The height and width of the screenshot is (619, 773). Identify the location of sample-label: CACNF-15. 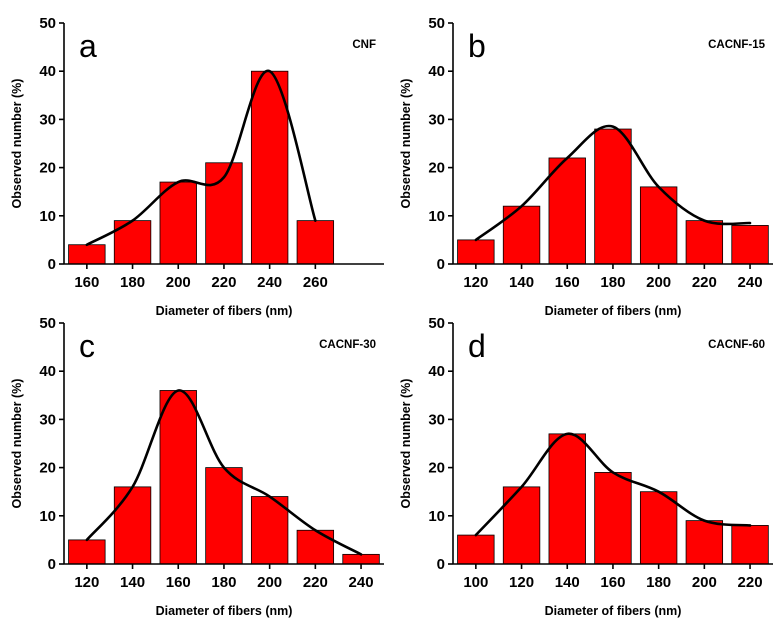
(736, 45).